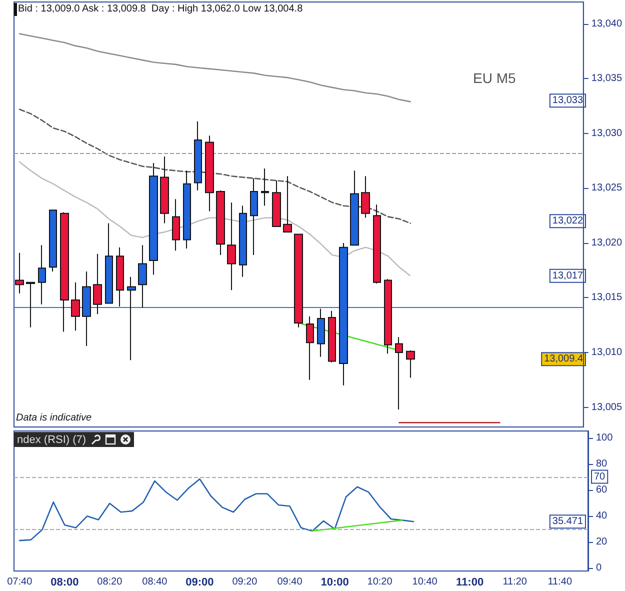  I want to click on x-tick-label: 08:40, so click(155, 582).